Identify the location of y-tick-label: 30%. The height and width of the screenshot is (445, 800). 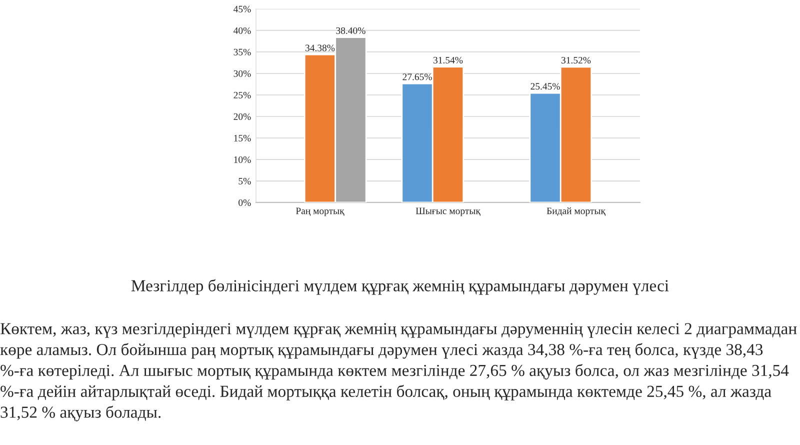
(242, 73).